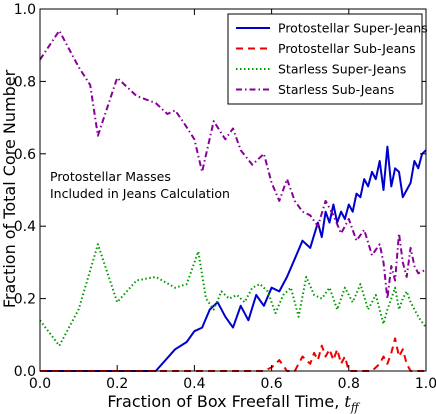  Describe the element at coordinates (25, 227) in the screenshot. I see `y-tick-label-2: 0.4` at that location.